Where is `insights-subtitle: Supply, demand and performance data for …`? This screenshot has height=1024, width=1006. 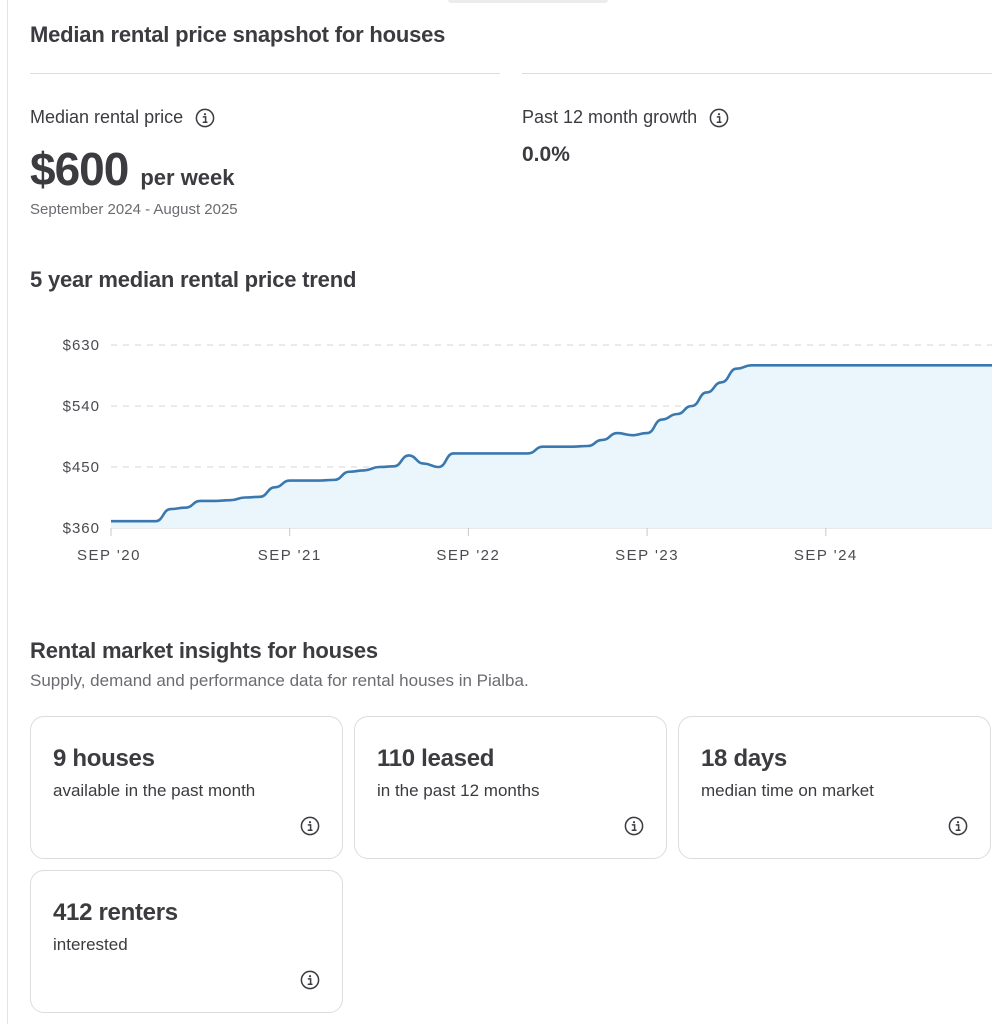 insights-subtitle: Supply, demand and performance data for … is located at coordinates (279, 680).